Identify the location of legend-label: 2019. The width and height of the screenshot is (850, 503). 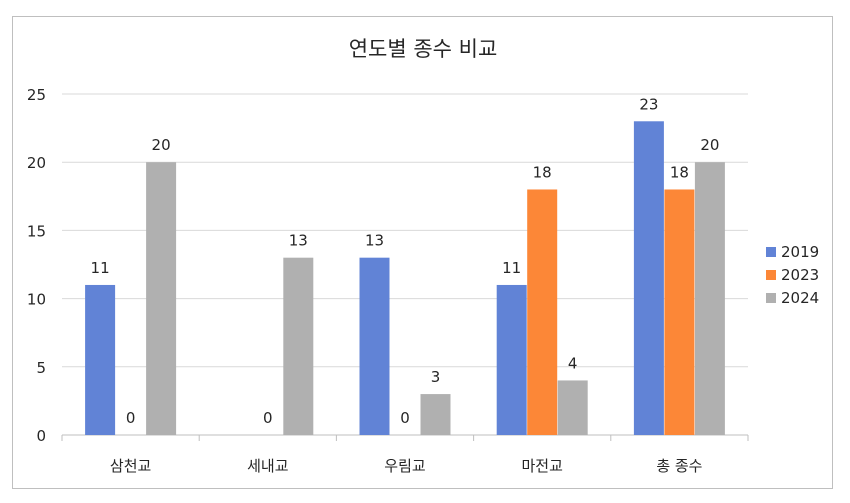
(800, 252).